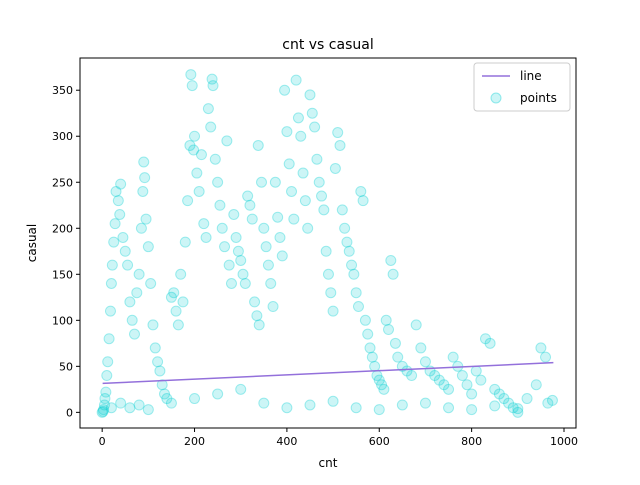 The image size is (640, 485). Describe the element at coordinates (496, 98) in the screenshot. I see `legend-points-swatch` at that location.